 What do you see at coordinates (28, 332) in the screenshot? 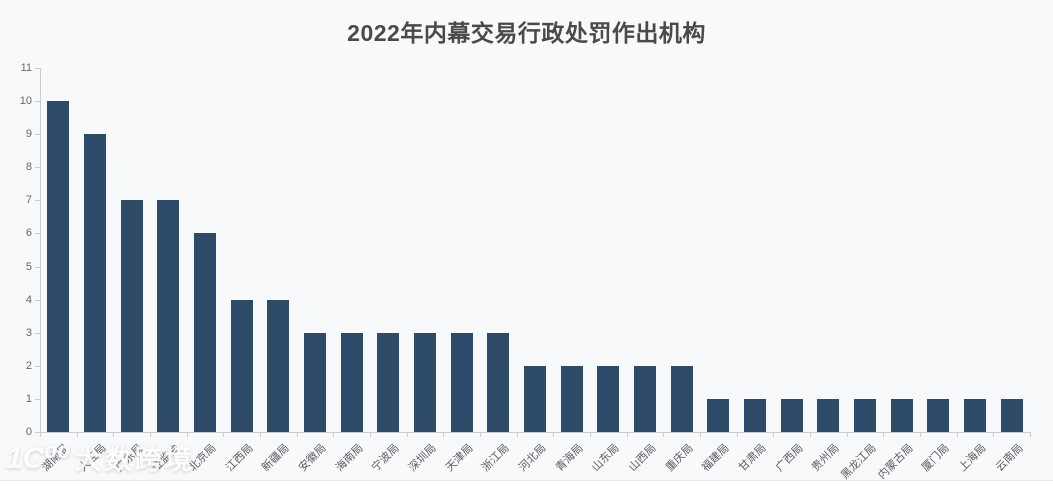
I see `y-axis-tick-label: 3` at bounding box center [28, 332].